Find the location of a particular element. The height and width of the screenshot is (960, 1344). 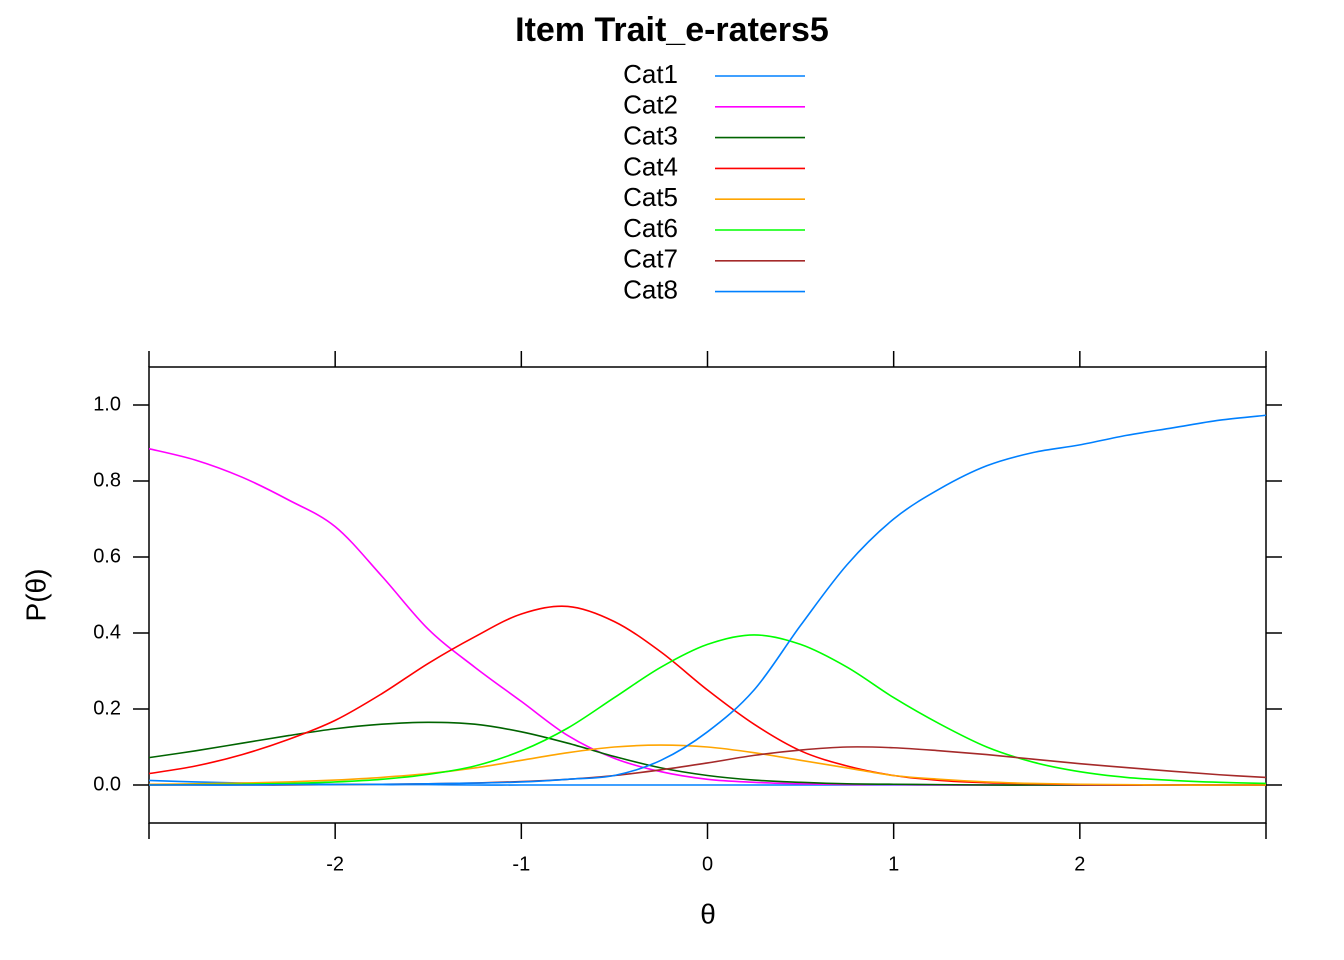

legend-label: Cat2 is located at coordinates (650, 105).